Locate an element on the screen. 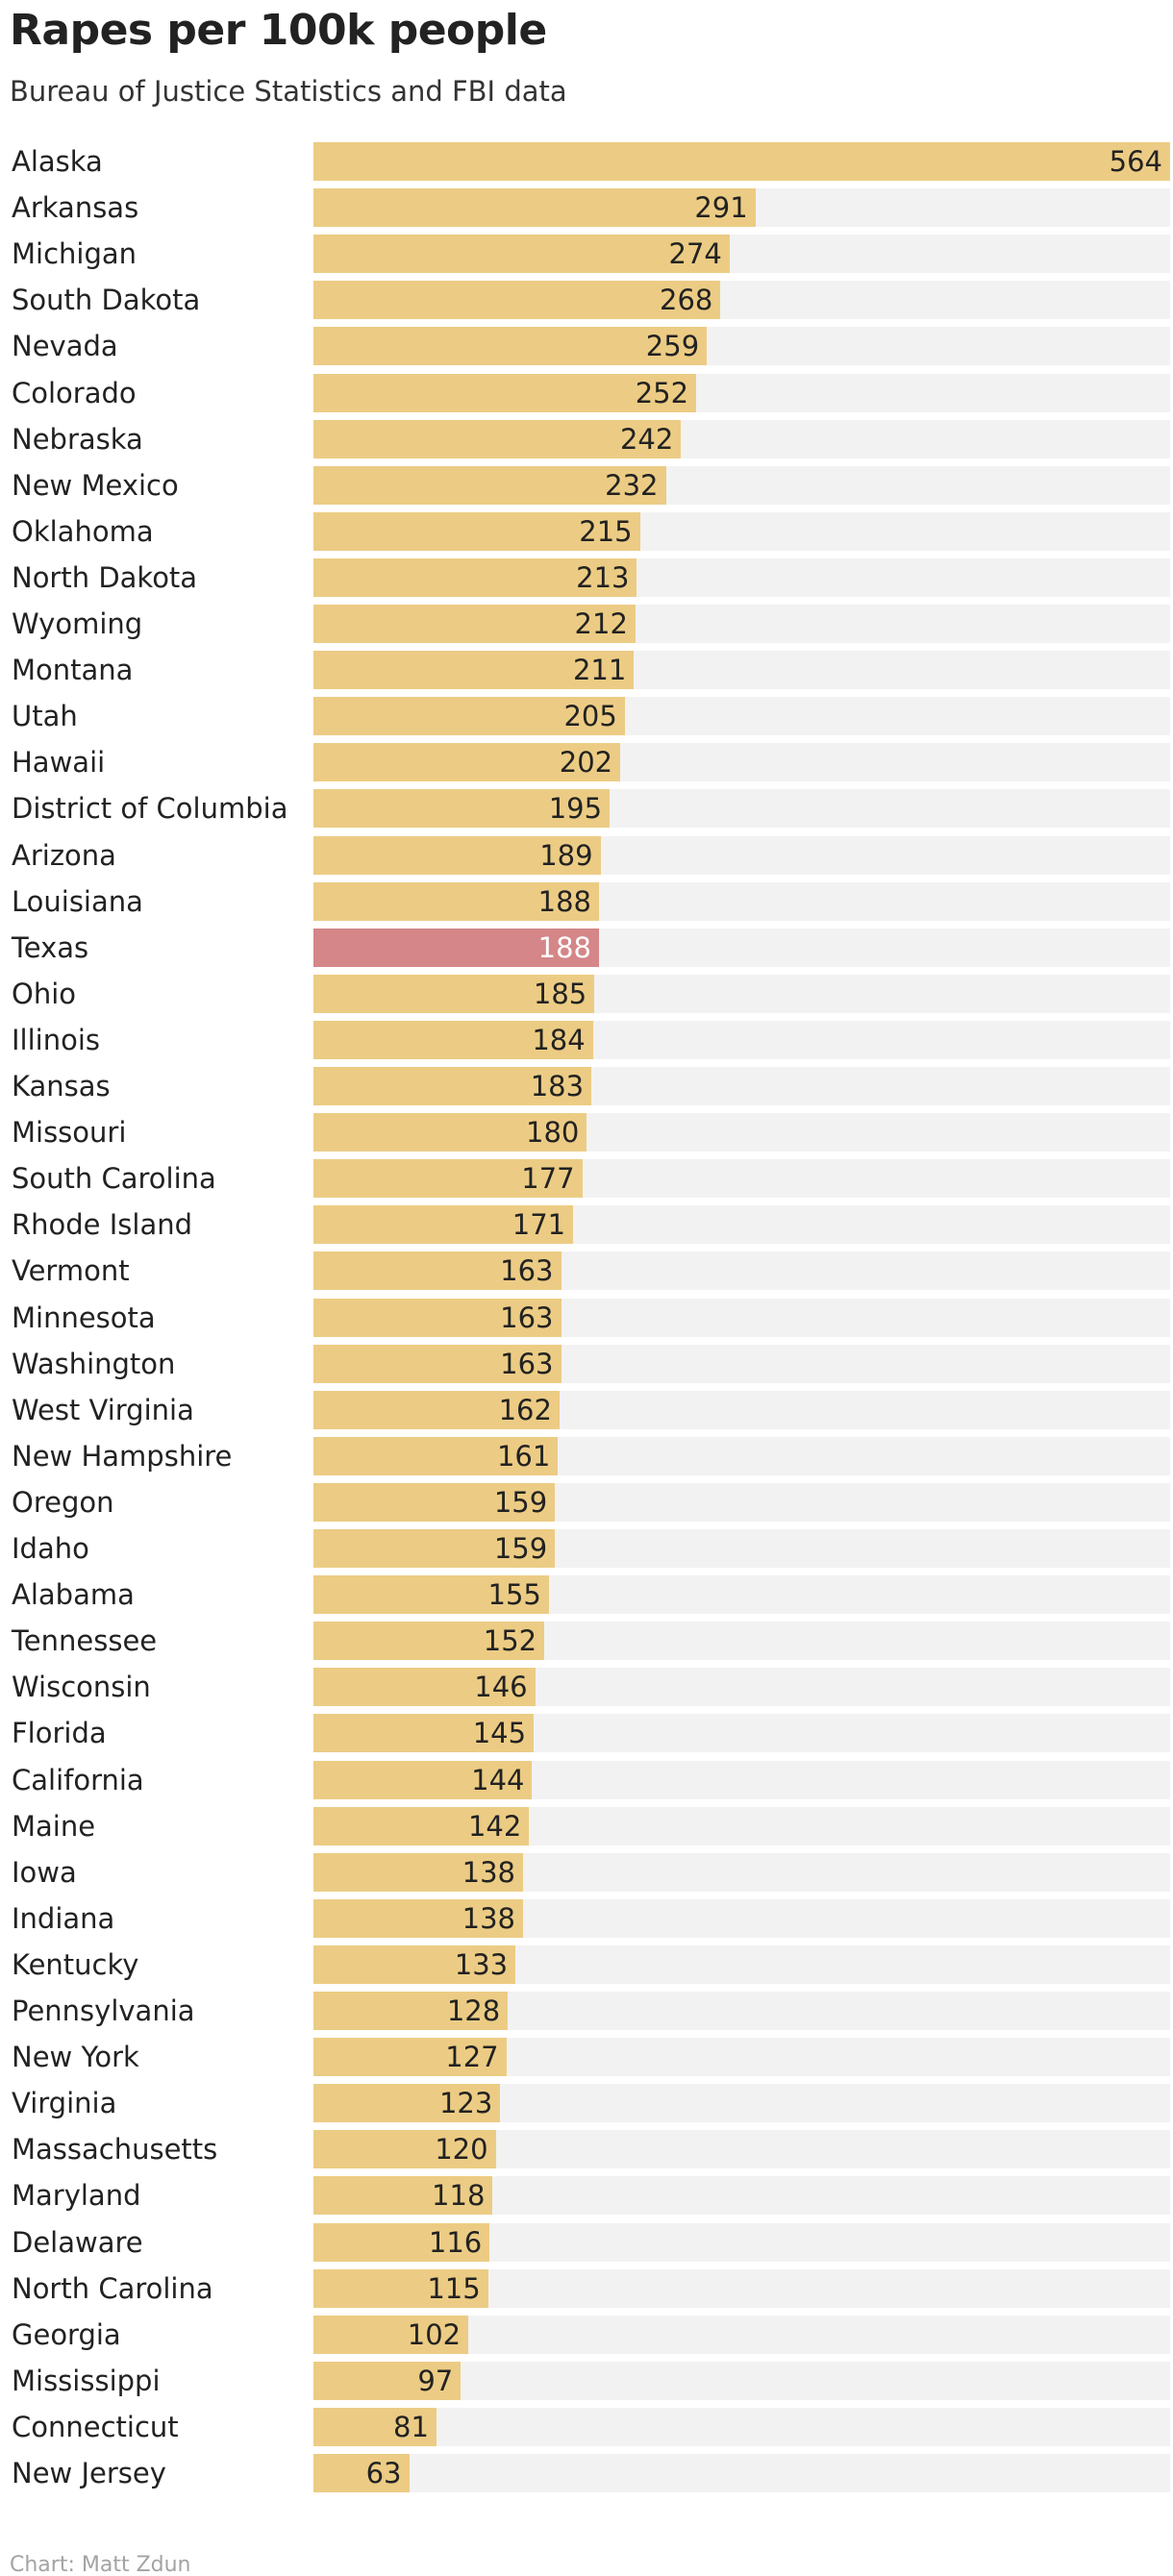 This screenshot has width=1173, height=2576. bar-track: 268 is located at coordinates (741, 300).